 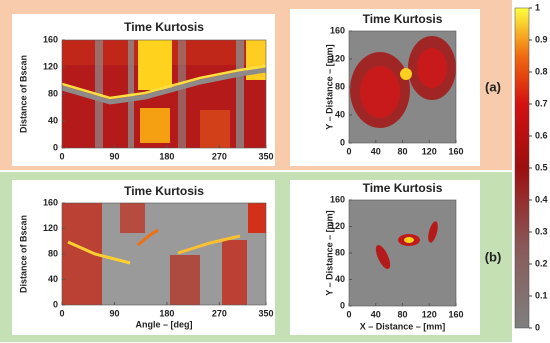 What do you see at coordinates (163, 324) in the screenshot?
I see `x-axis-label: Angle – [deg]` at bounding box center [163, 324].